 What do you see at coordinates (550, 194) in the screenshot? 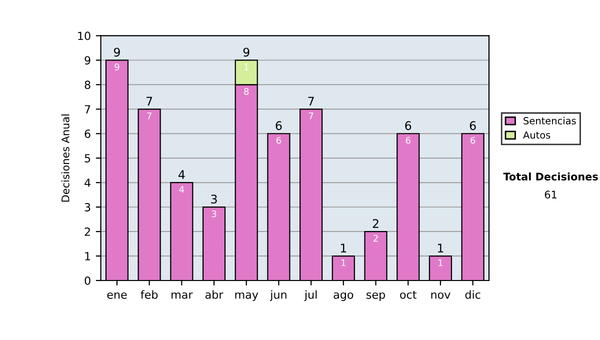
I see `text: 61` at bounding box center [550, 194].